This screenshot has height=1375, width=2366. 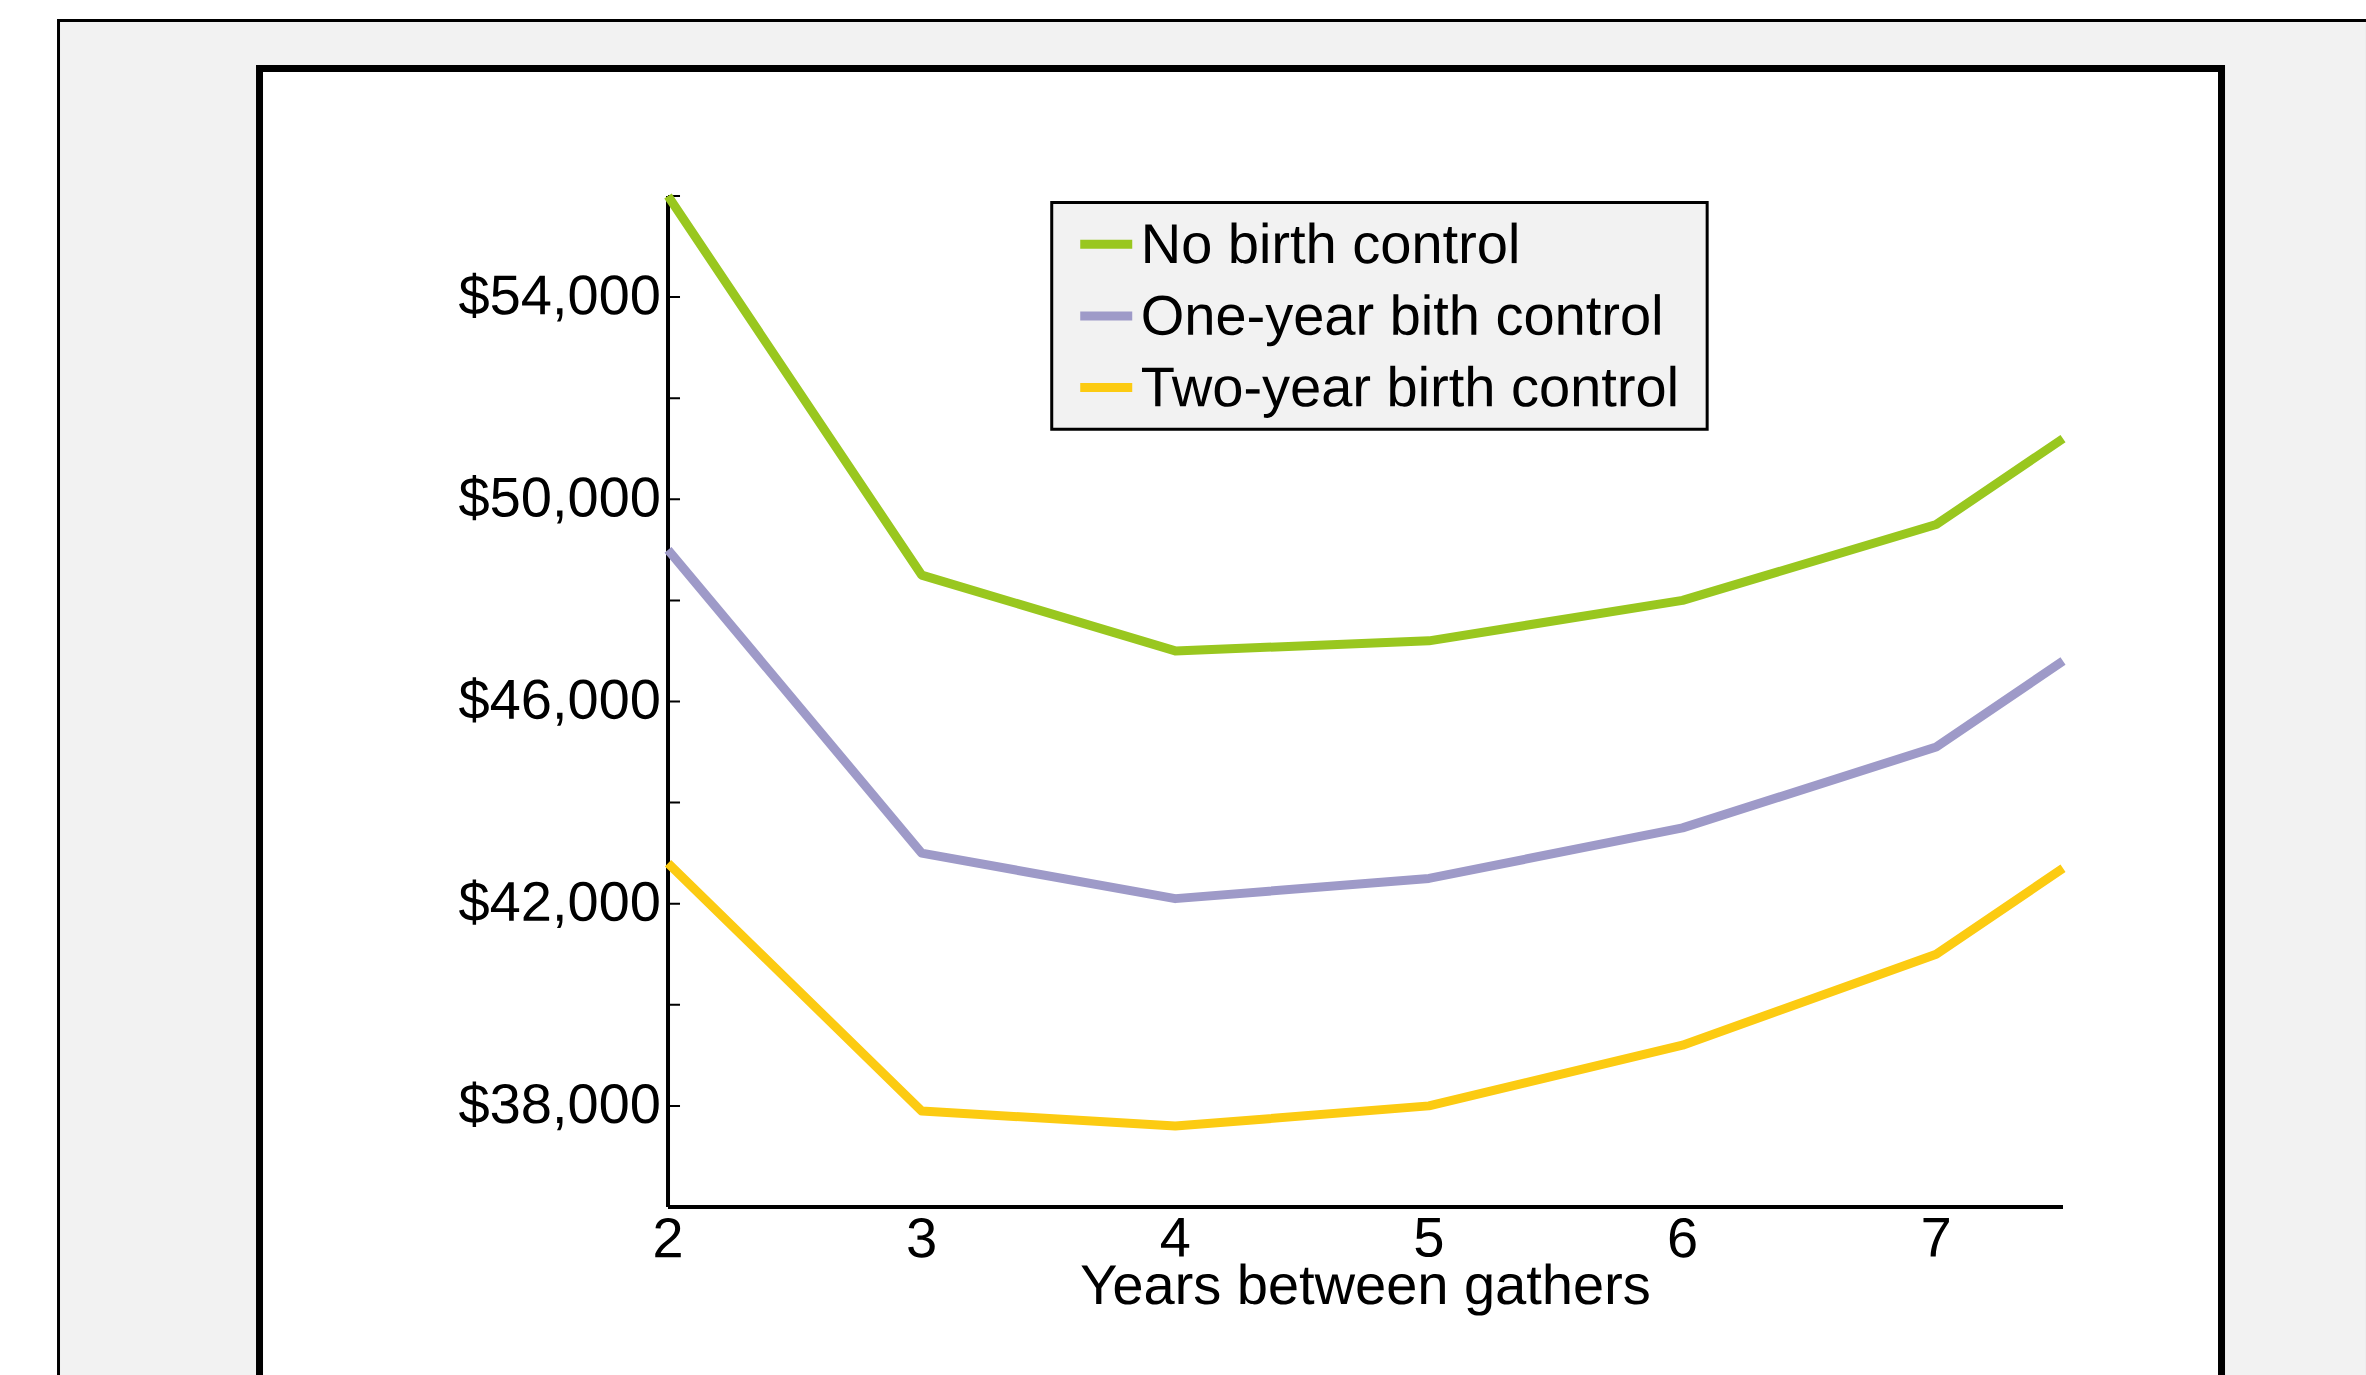 What do you see at coordinates (559, 701) in the screenshot?
I see `y-tick-label: $46,000` at bounding box center [559, 701].